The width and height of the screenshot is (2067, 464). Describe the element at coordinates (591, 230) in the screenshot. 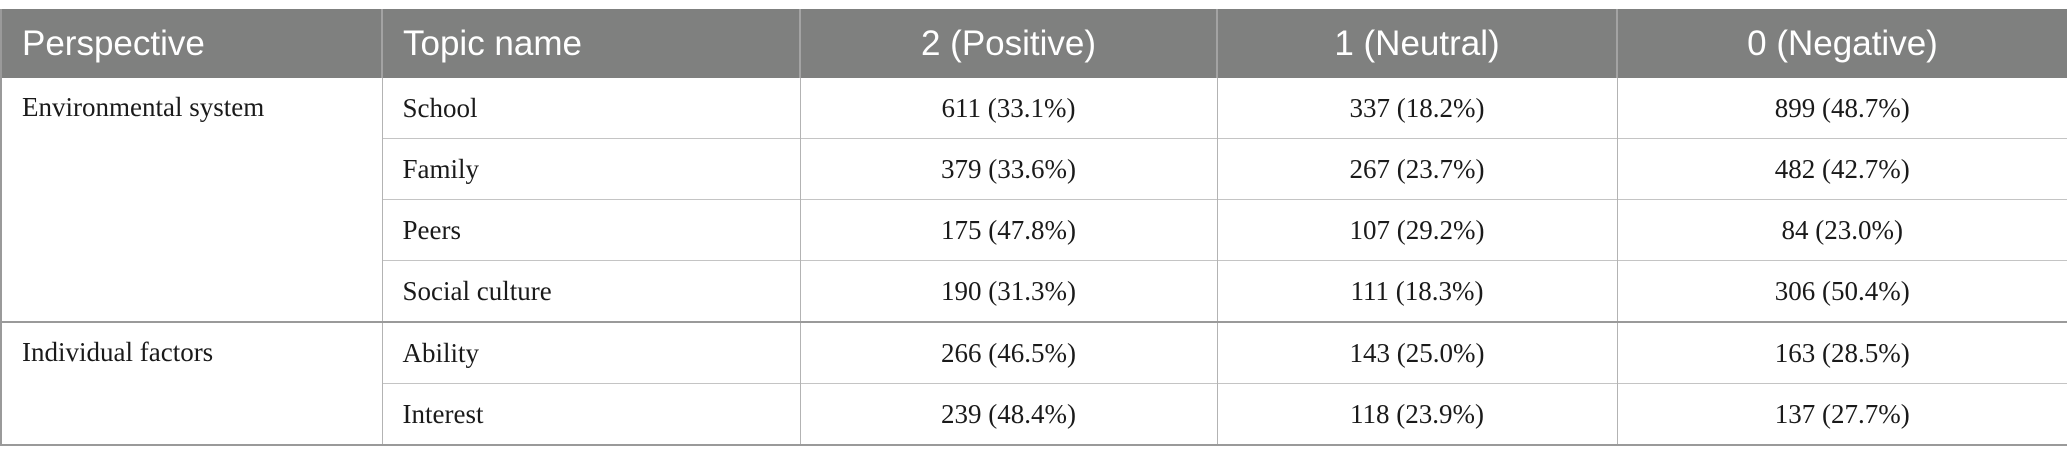

I see `topic-cell: Peers` at that location.